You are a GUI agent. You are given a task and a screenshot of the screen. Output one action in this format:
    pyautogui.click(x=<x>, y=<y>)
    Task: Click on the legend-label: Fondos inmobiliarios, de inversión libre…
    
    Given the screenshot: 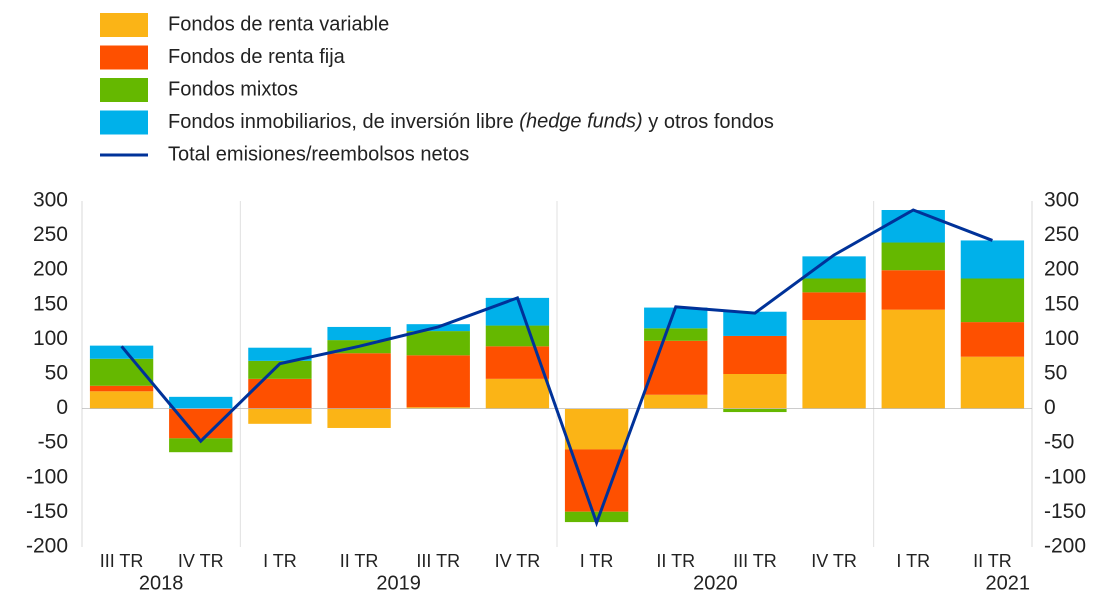 What is the action you would take?
    pyautogui.click(x=471, y=122)
    